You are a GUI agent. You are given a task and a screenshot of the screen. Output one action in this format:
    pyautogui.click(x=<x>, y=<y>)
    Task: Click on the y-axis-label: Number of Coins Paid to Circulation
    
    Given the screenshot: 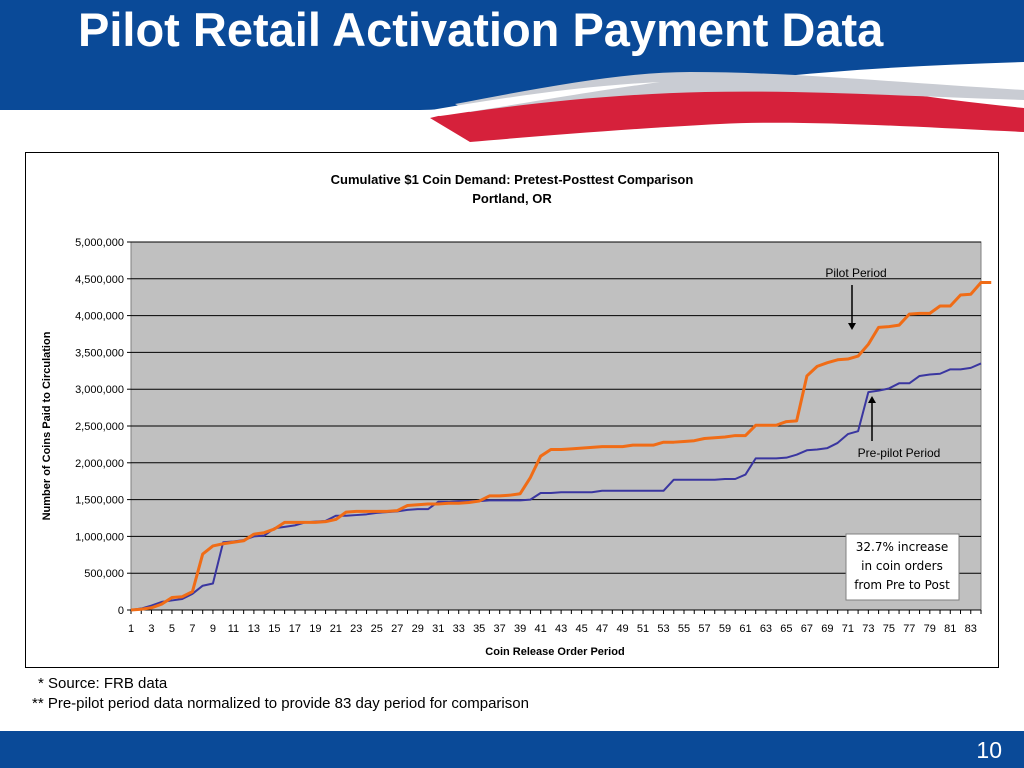 What is the action you would take?
    pyautogui.click(x=47, y=425)
    